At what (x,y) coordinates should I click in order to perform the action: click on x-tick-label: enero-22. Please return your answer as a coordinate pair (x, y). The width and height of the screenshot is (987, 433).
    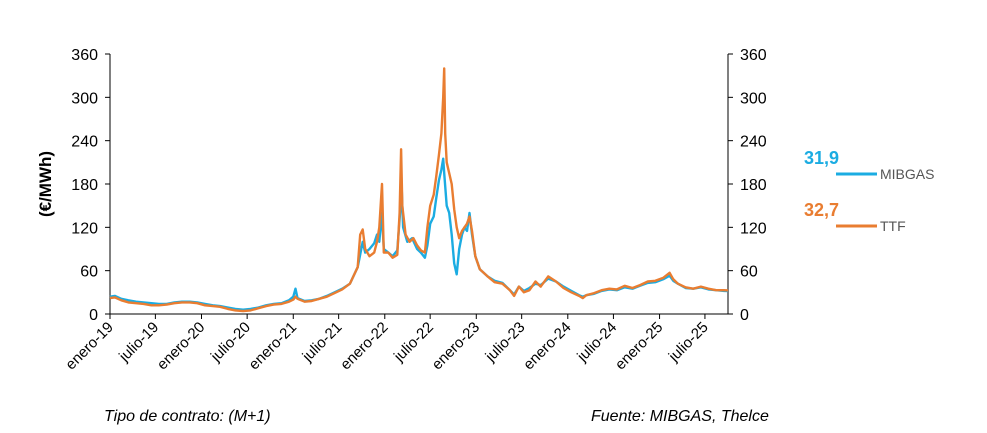
    Looking at the image, I should click on (364, 346).